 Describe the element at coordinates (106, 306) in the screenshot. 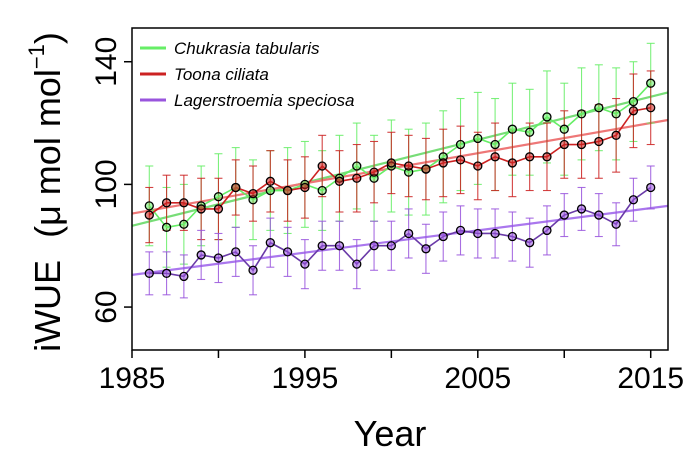

I see `y-tick-label: 60` at that location.